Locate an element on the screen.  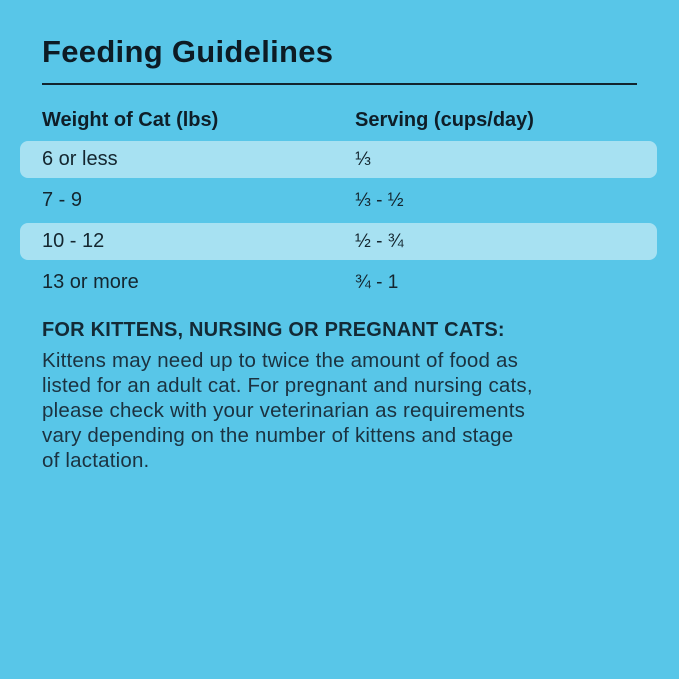
column-header-serving: Serving (cups/day) is located at coordinates (444, 120).